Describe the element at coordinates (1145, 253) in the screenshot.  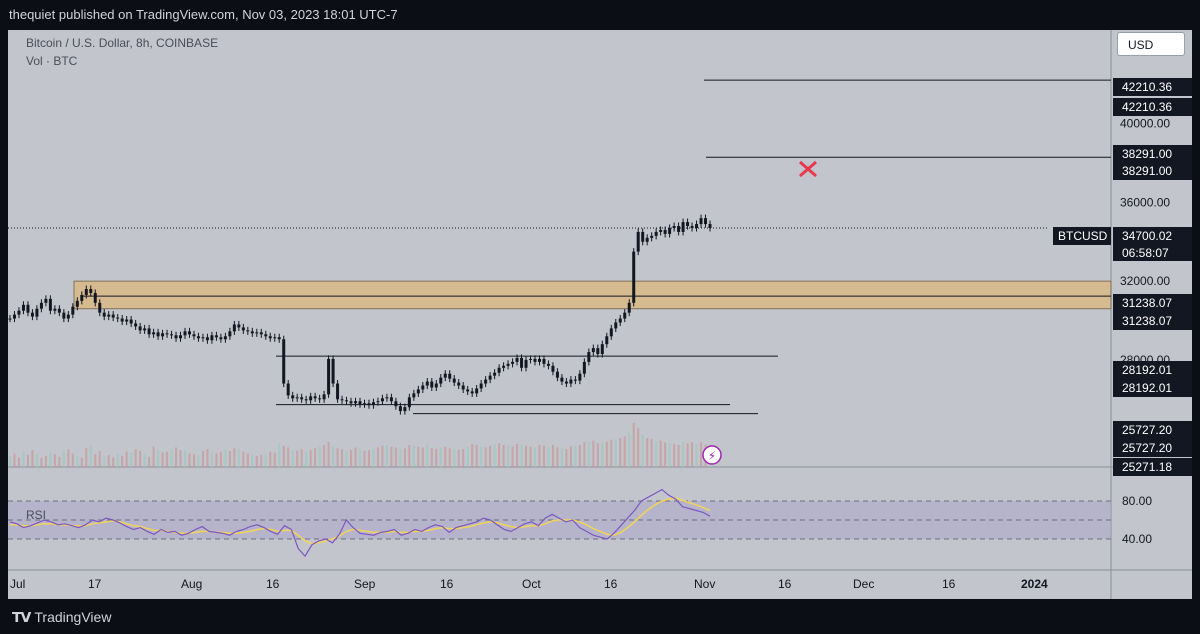
I see `countdown-label: 06:58:07` at that location.